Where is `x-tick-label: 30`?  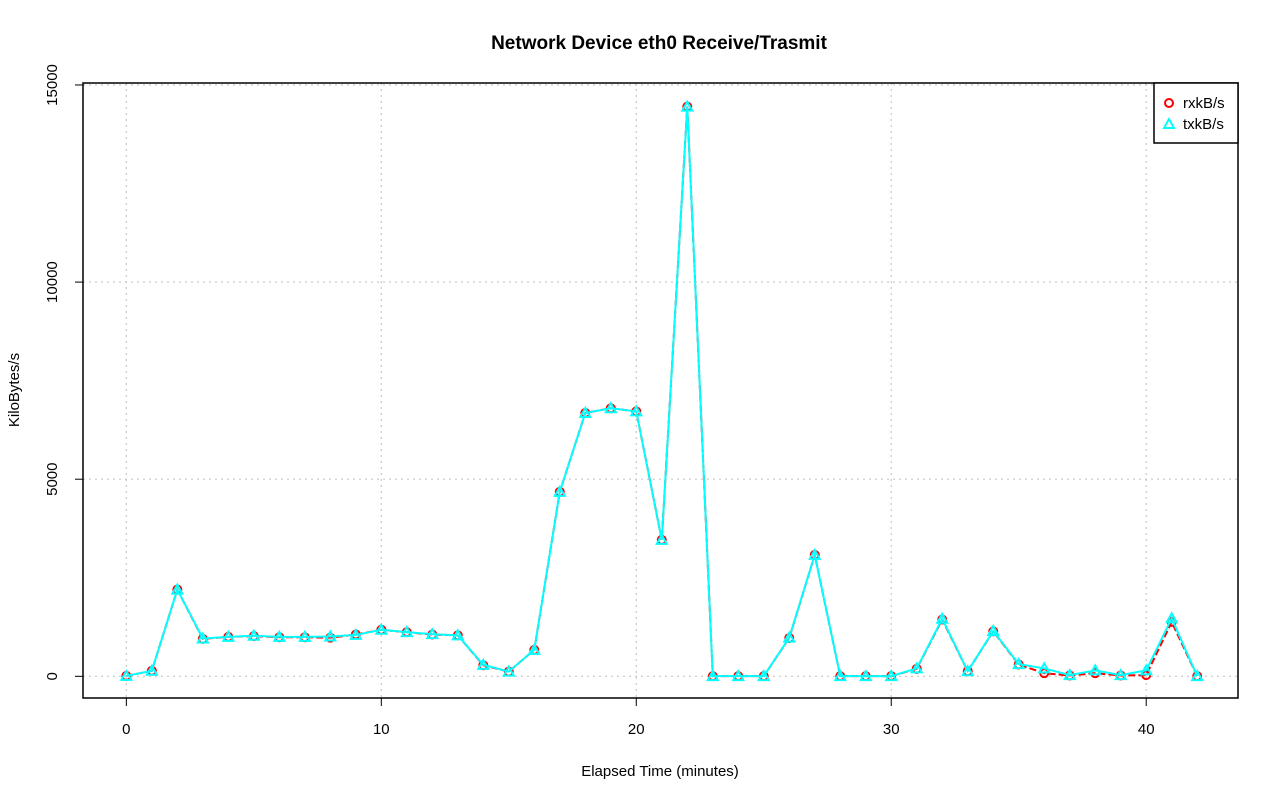
x-tick-label: 30 is located at coordinates (891, 729).